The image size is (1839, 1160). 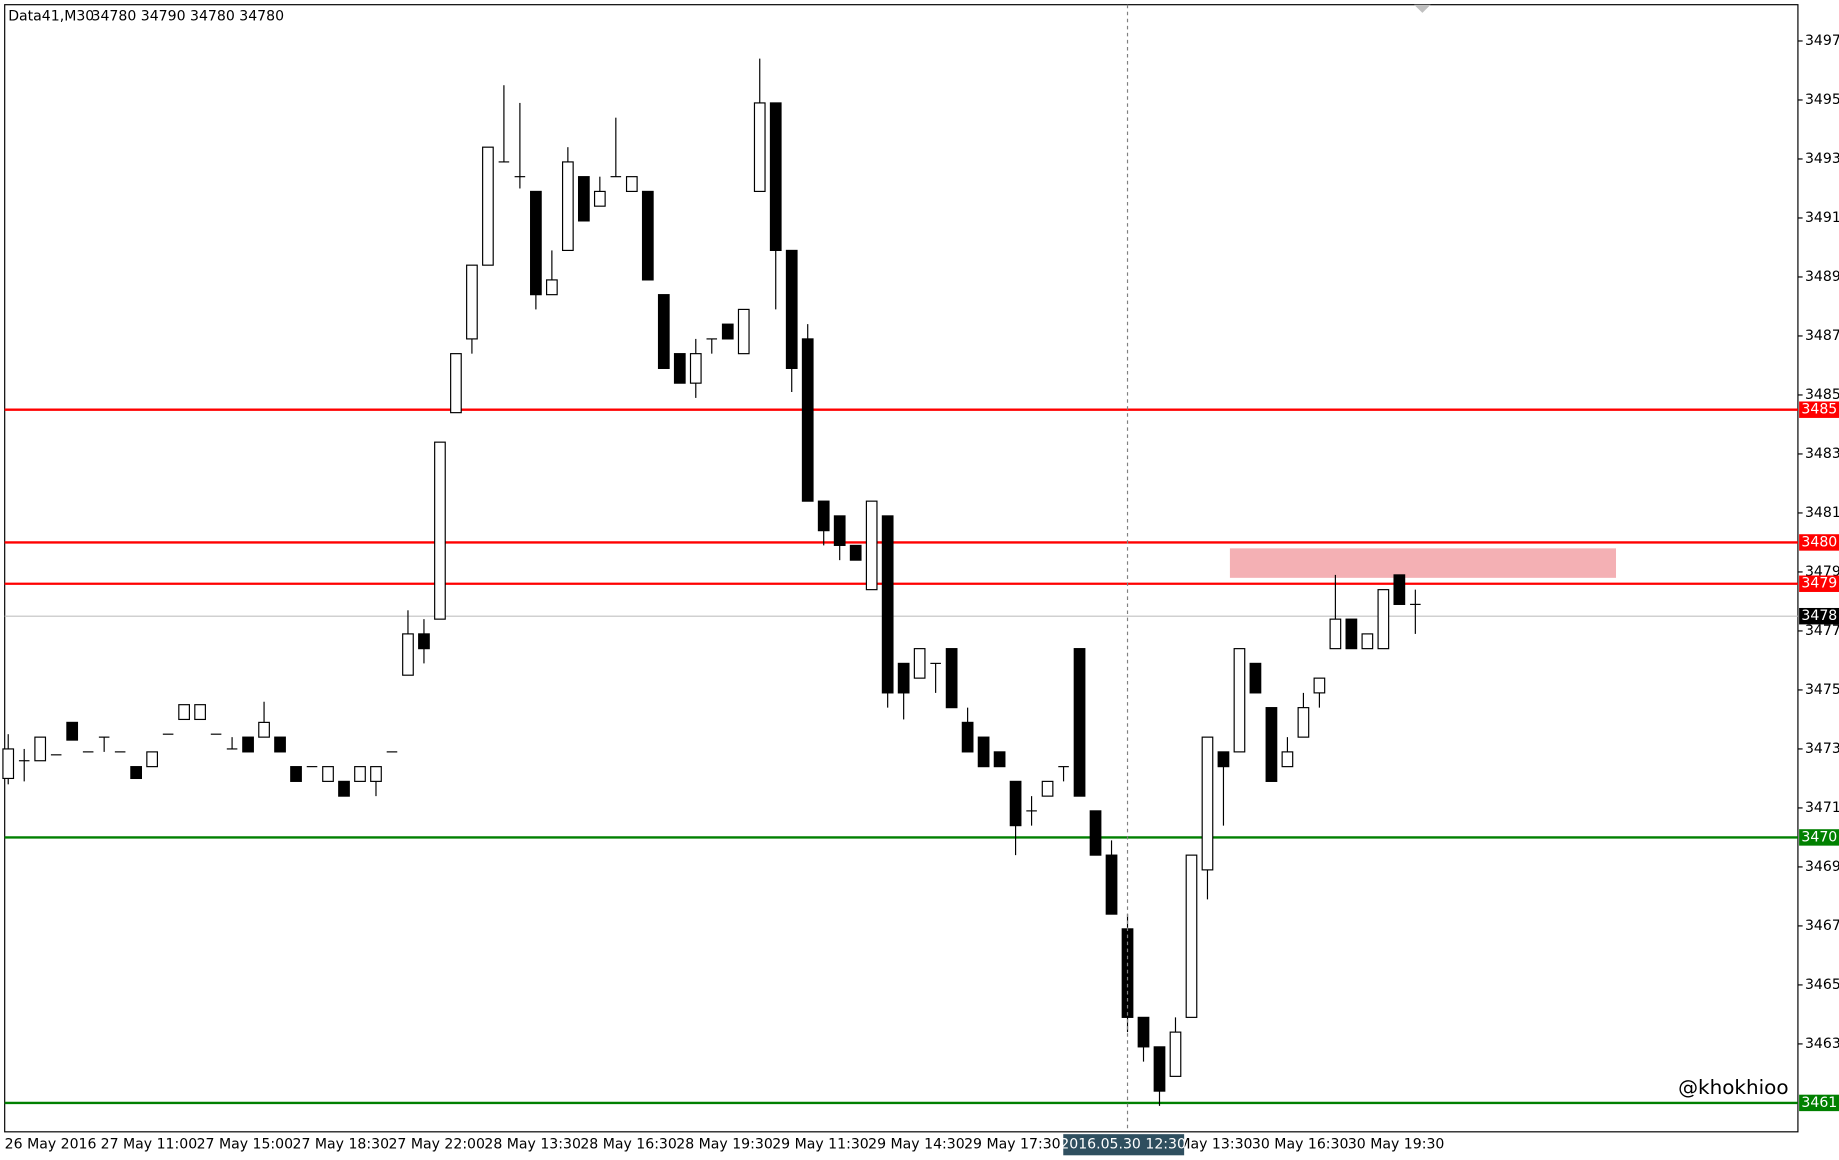 What do you see at coordinates (1822, 690) in the screenshot?
I see `y-tick-label: 3475` at bounding box center [1822, 690].